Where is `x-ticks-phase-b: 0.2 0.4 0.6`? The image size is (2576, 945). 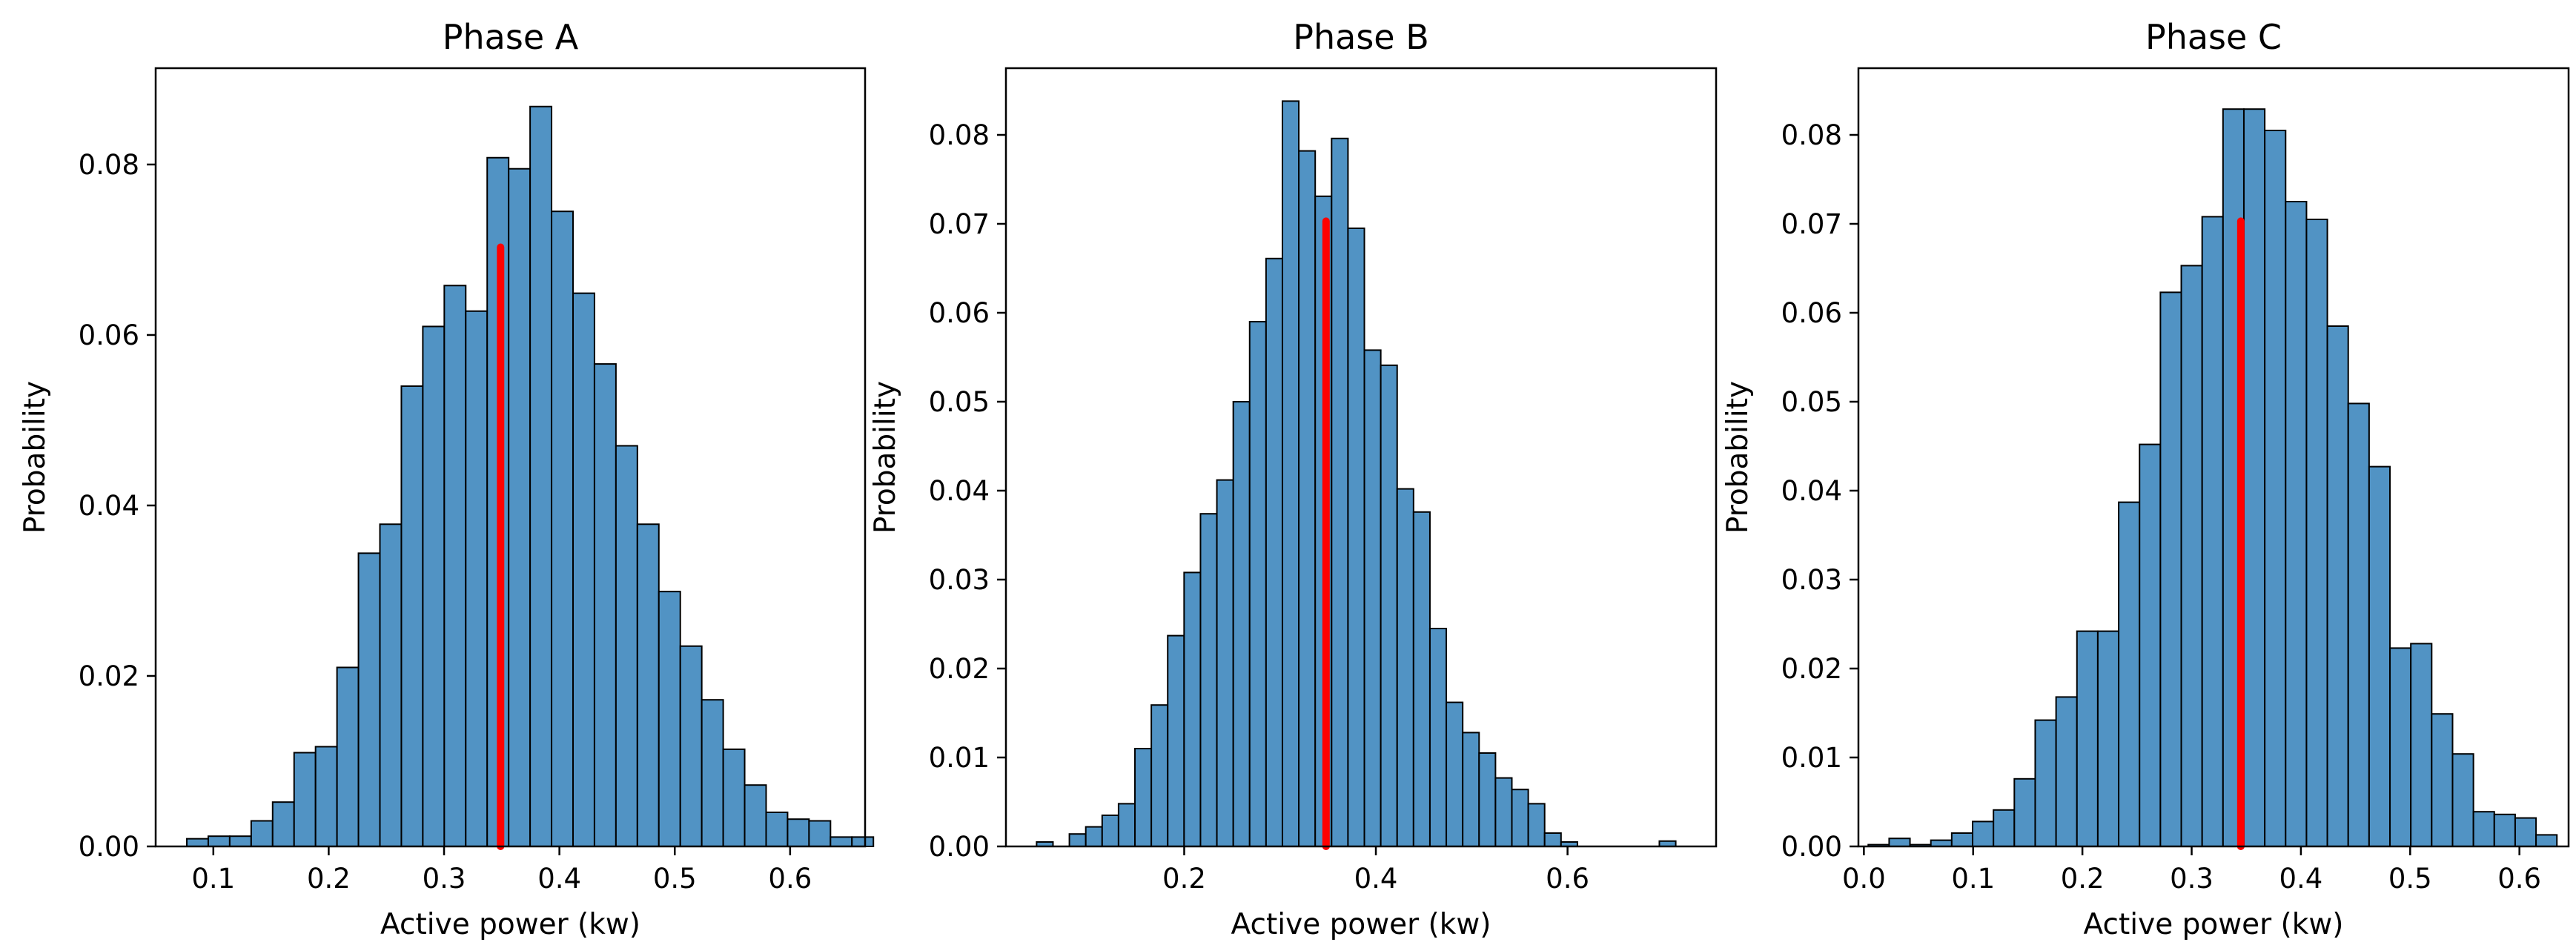 x-ticks-phase-b: 0.2 0.4 0.6 is located at coordinates (1375, 870).